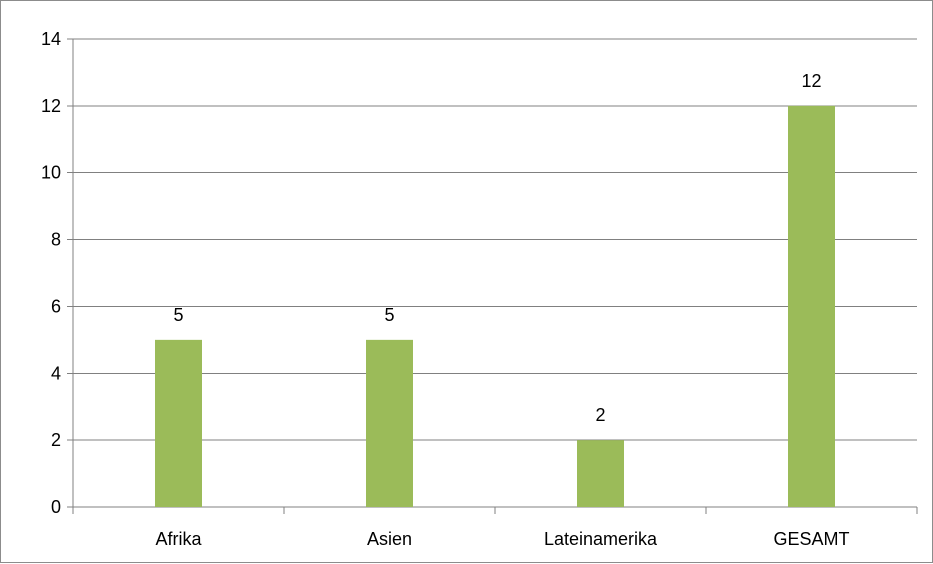 Image resolution: width=933 pixels, height=564 pixels. Describe the element at coordinates (56, 373) in the screenshot. I see `y-tick-label: 4` at that location.